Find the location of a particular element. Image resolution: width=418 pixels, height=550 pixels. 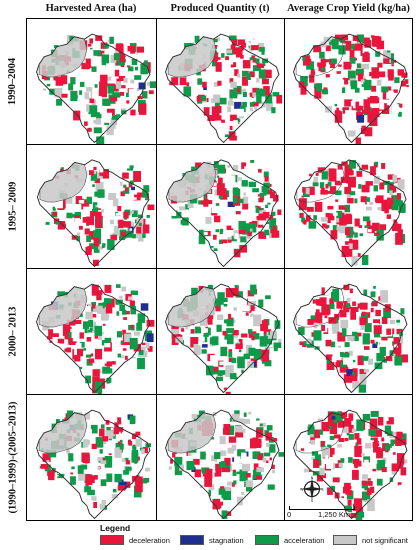

map-cell-r4-harvested is located at coordinates (92, 458).